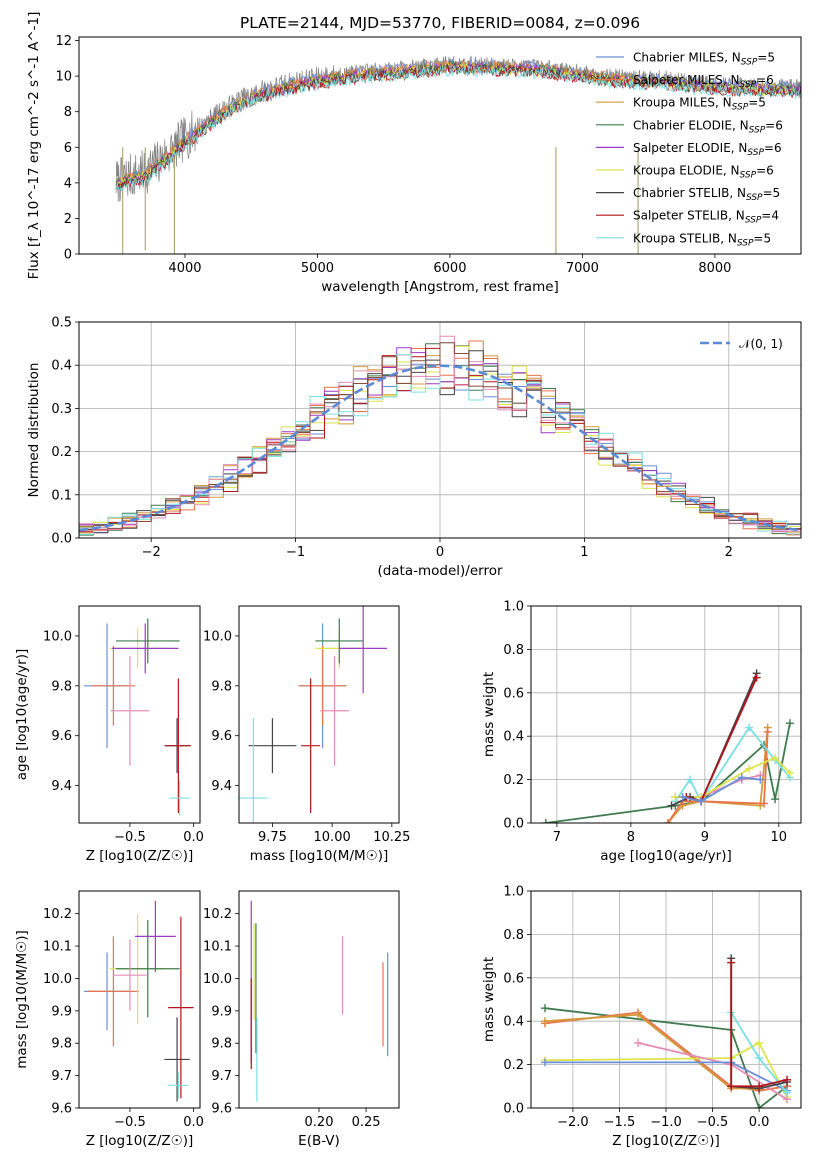  What do you see at coordinates (63, 41) in the screenshot?
I see `y-tick-label: 12` at bounding box center [63, 41].